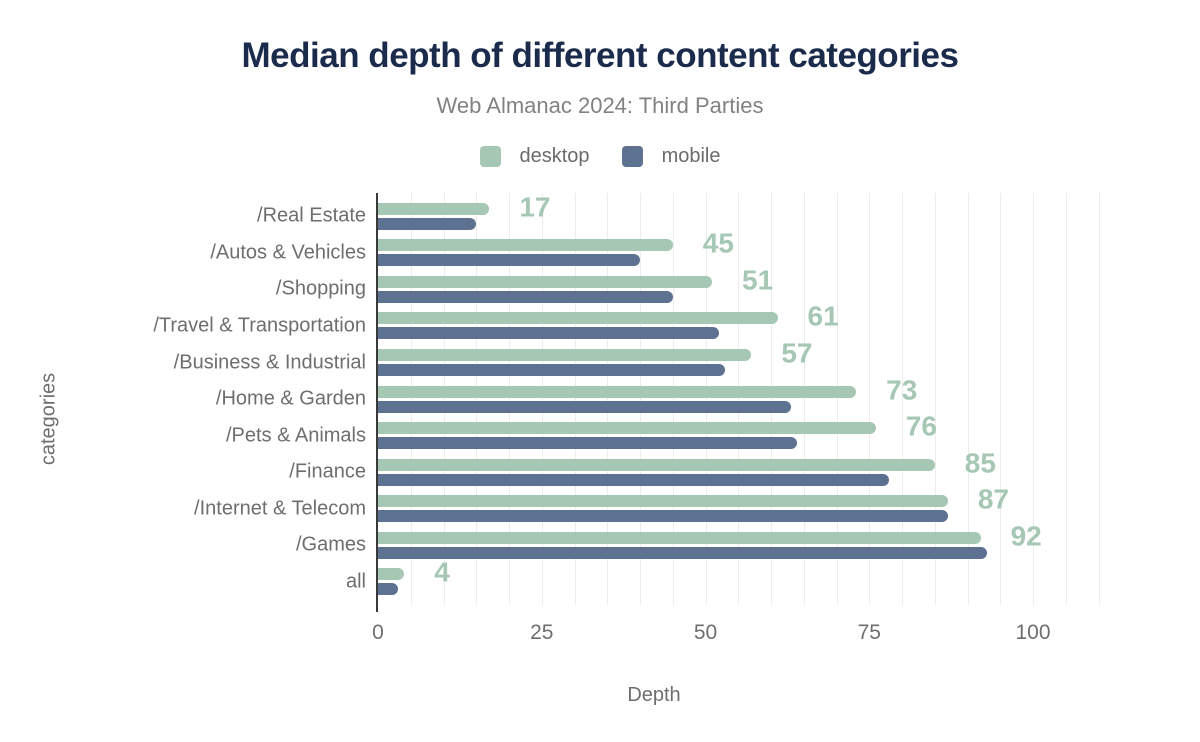 This screenshot has height=742, width=1200. Describe the element at coordinates (758, 280) in the screenshot. I see `value-label: 51` at that location.